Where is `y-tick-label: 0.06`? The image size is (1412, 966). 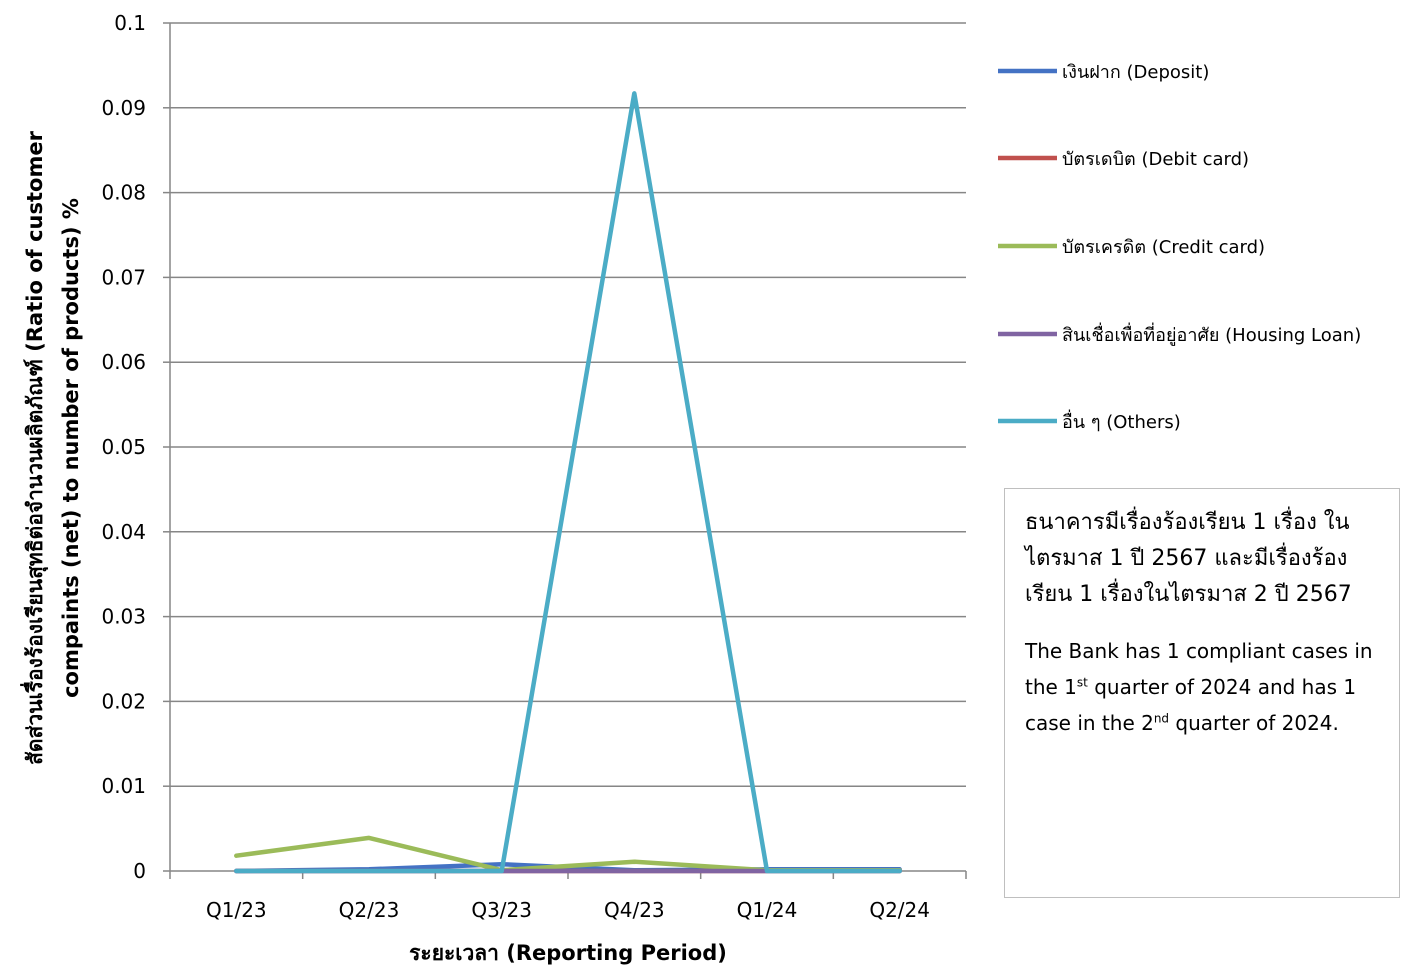
y-tick-label: 0.06 is located at coordinates (123, 362).